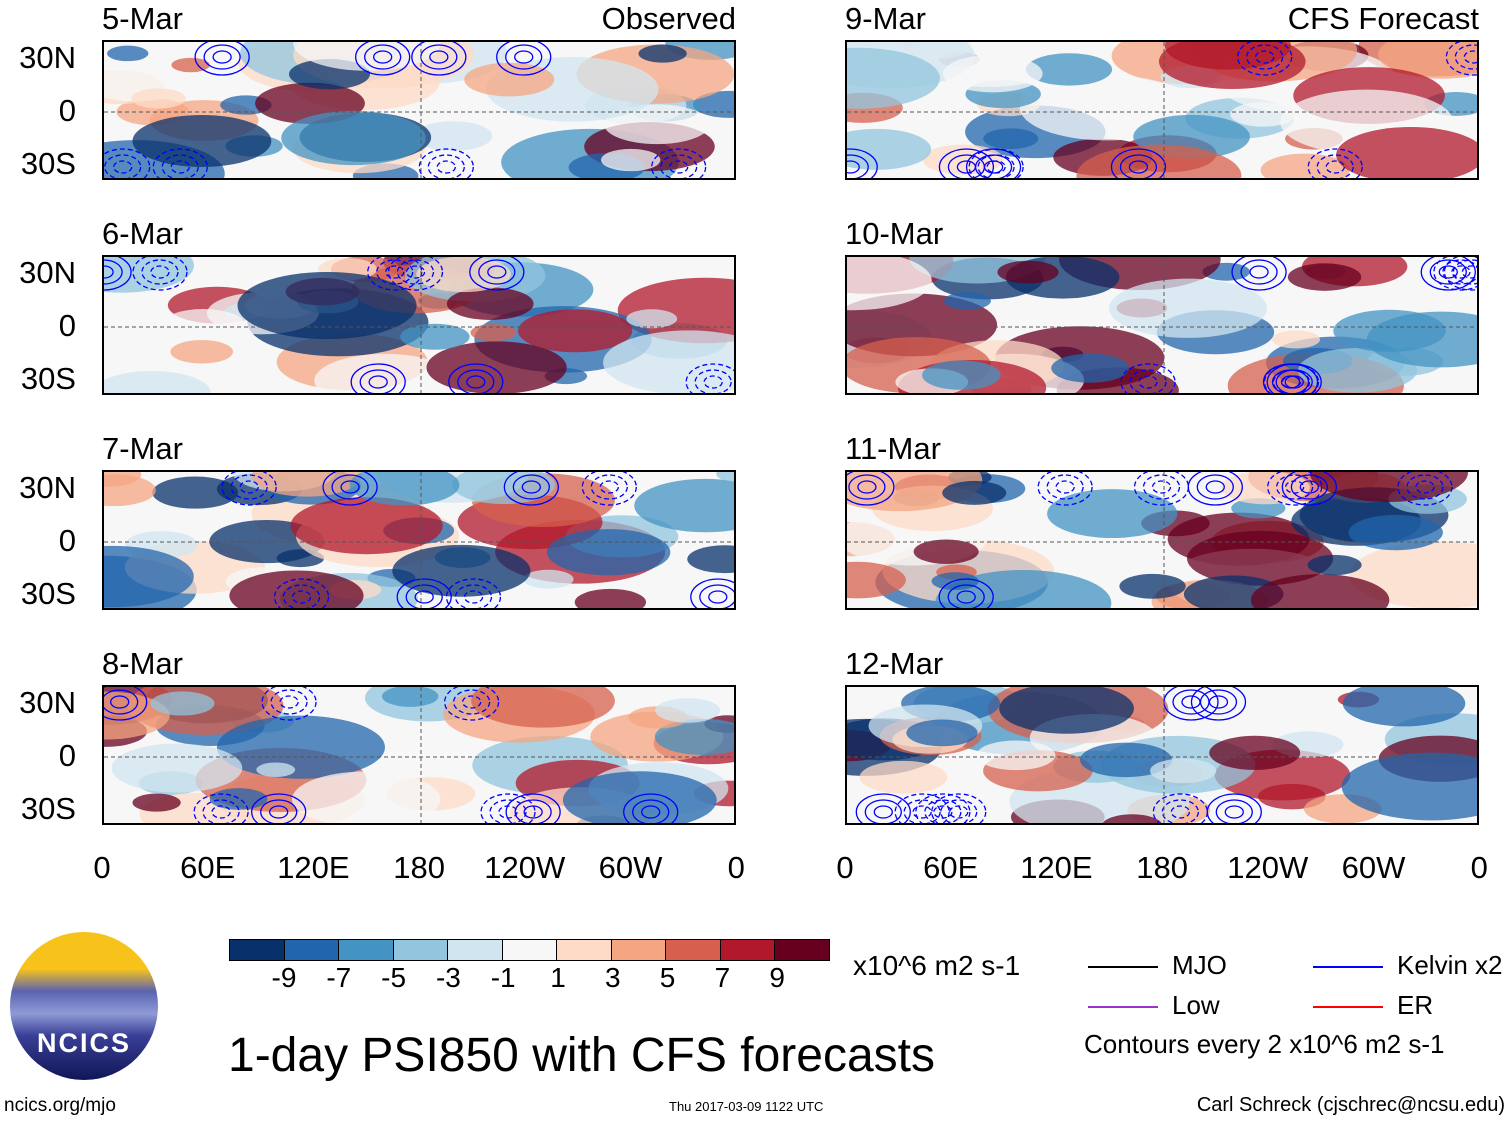 The width and height of the screenshot is (1510, 1121). I want to click on longitude-label: 60E, so click(951, 867).